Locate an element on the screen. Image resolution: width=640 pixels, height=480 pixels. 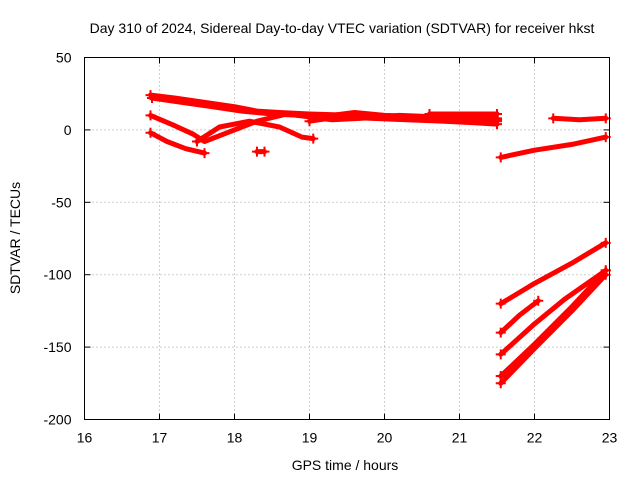
y-tick-label: 0 is located at coordinates (68, 130).